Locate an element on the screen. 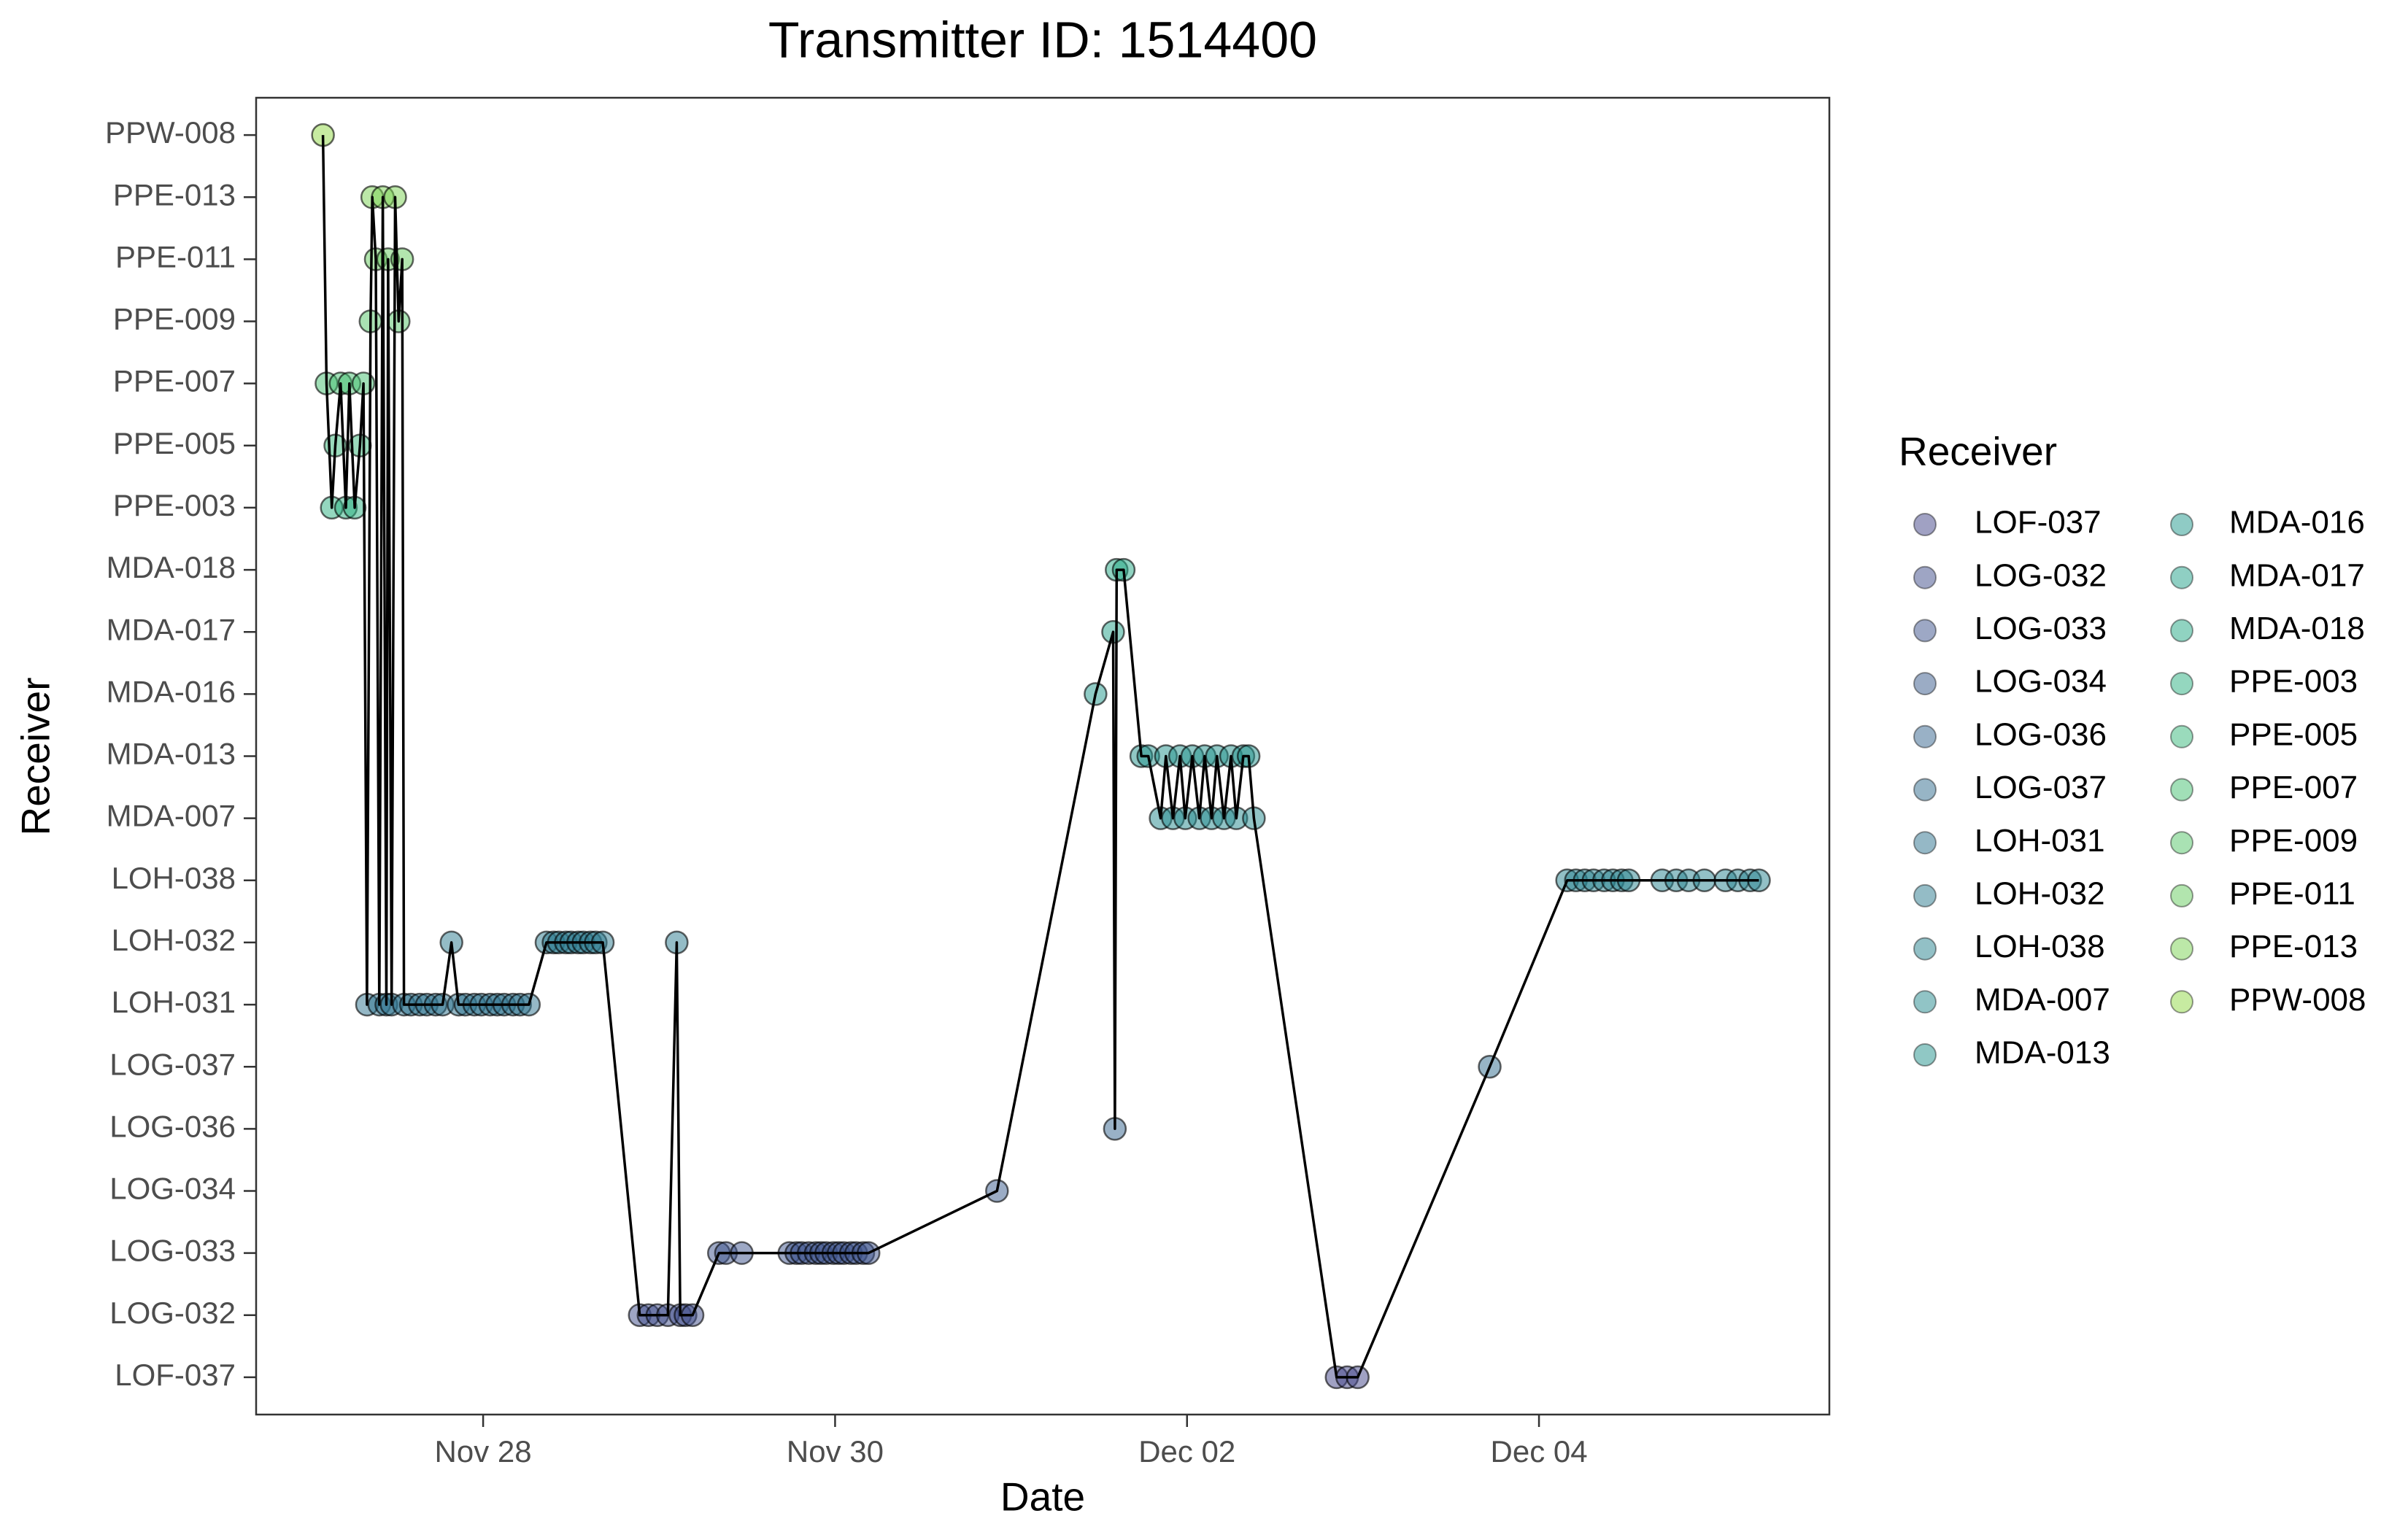 The height and width of the screenshot is (1532, 2408). legend-label: LOH-031 is located at coordinates (2040, 841).